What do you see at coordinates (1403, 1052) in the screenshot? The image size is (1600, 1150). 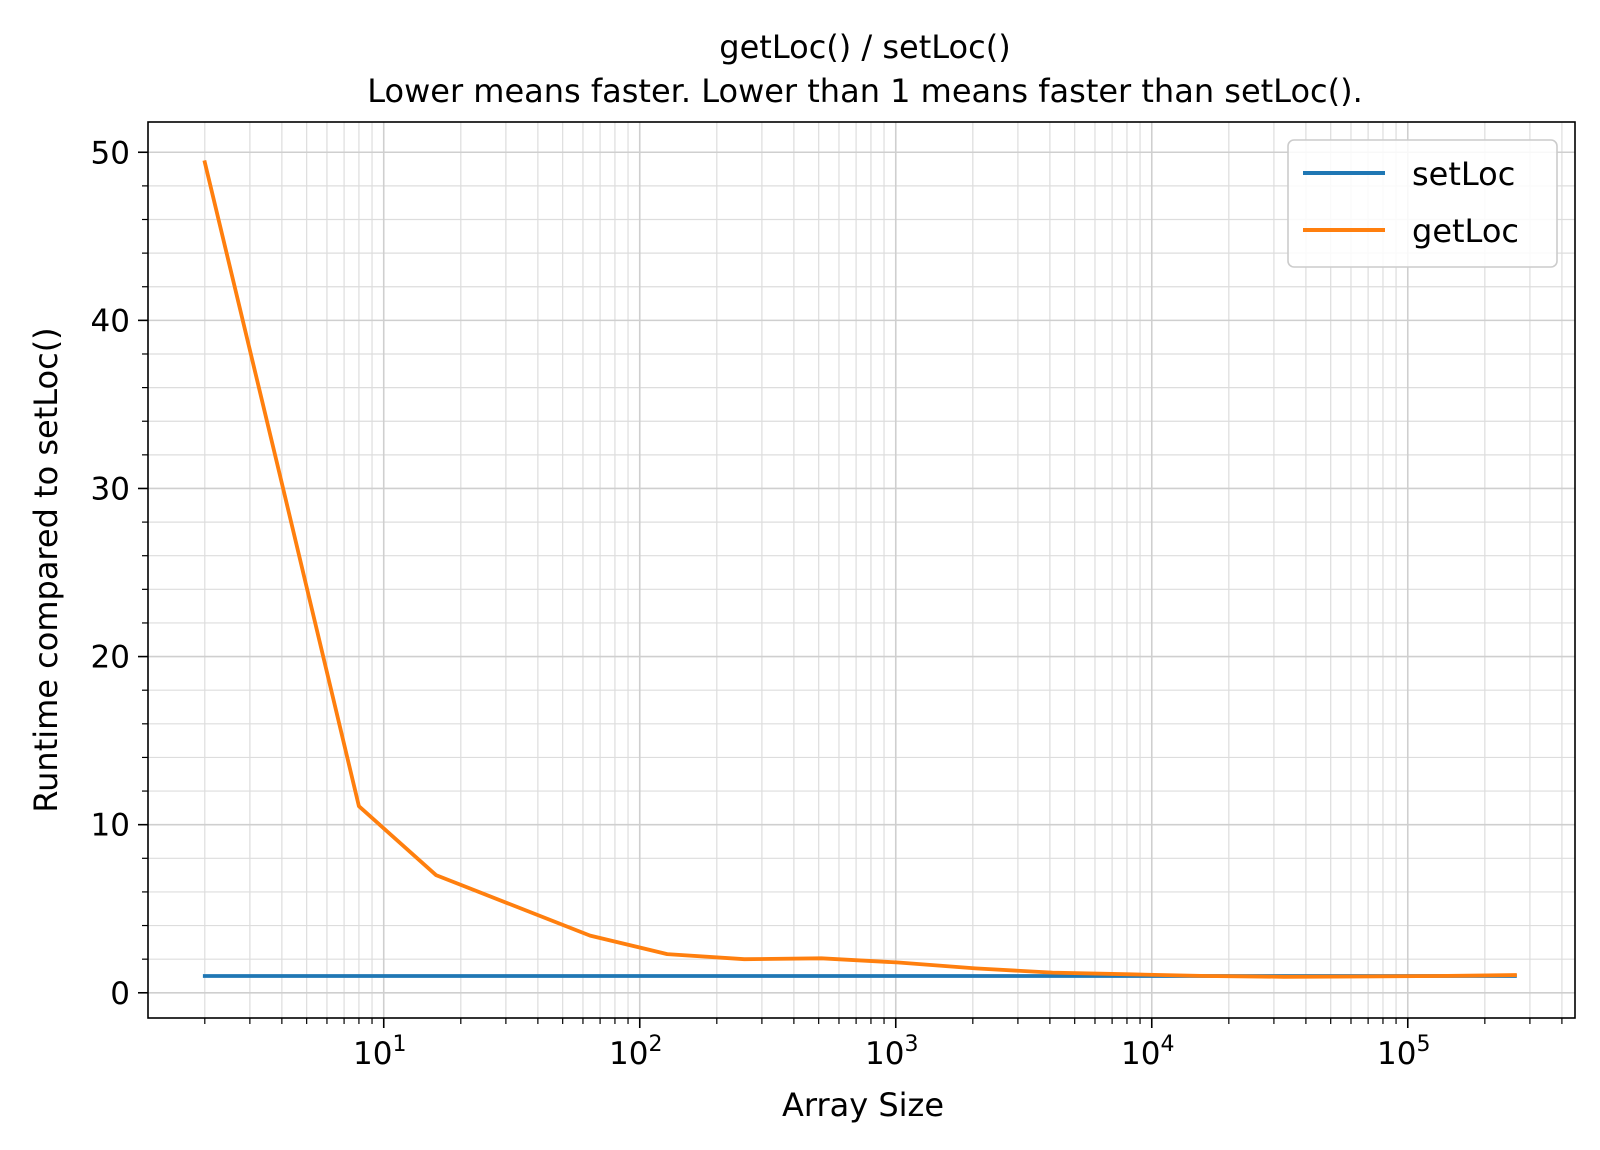 I see `x-tick-label: 10⁵` at bounding box center [1403, 1052].